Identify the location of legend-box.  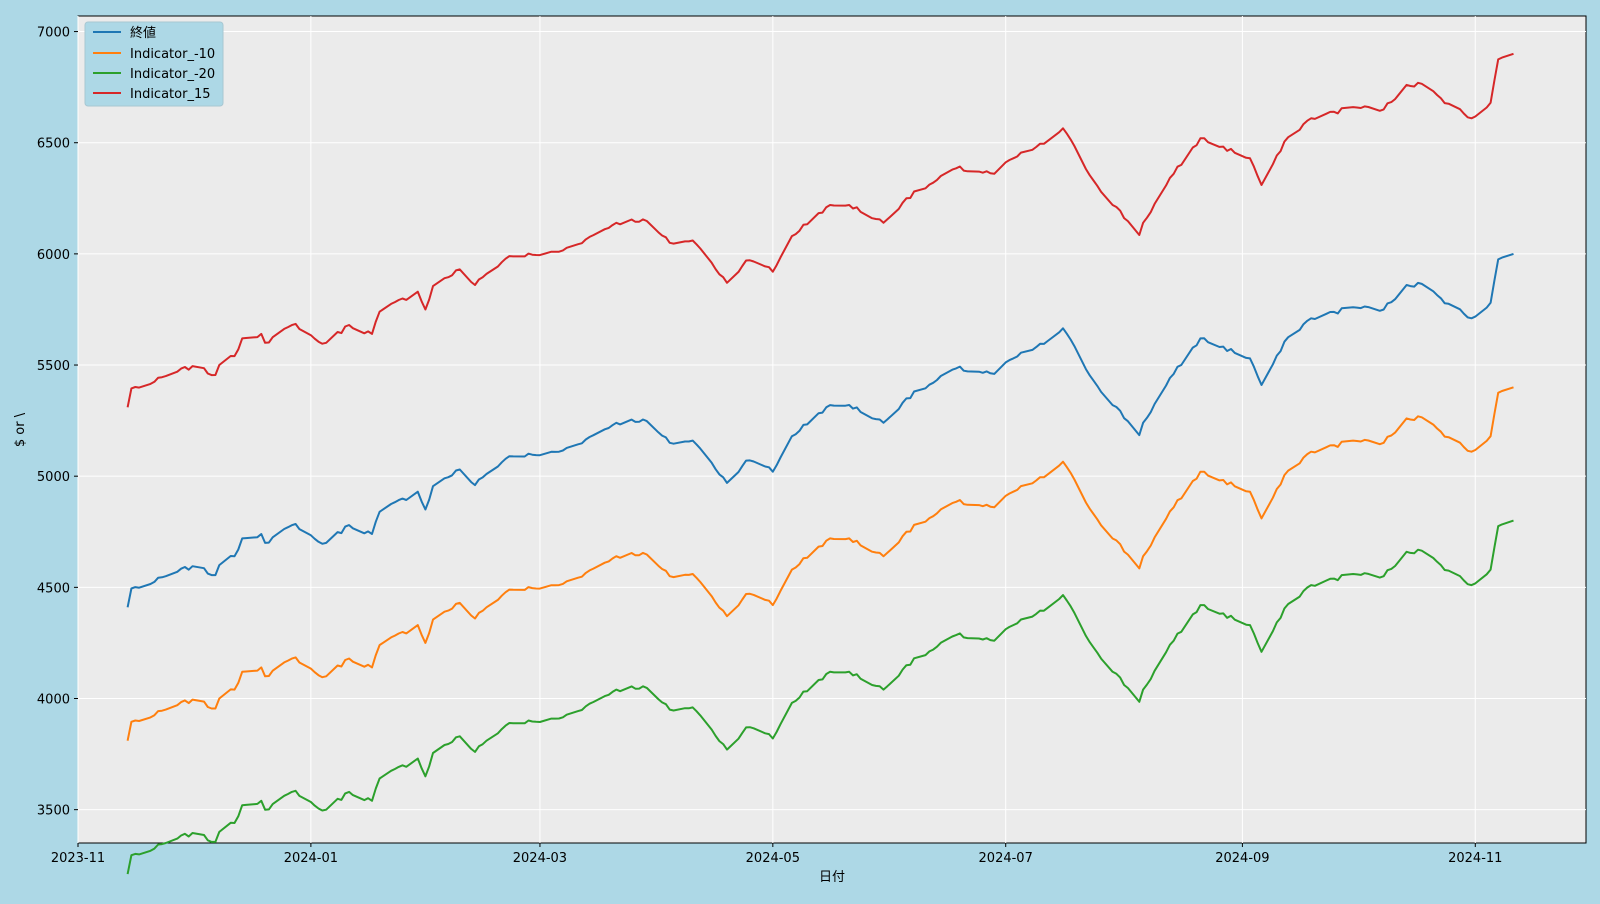
(154, 64).